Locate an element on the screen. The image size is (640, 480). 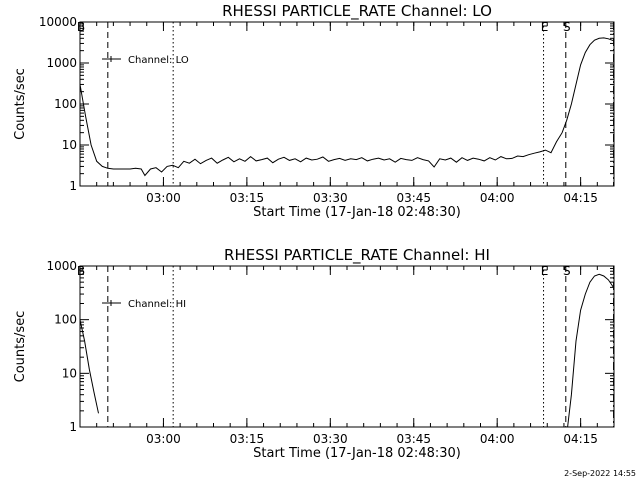
chart-title: RHESSI PARTICLE_RATE Channel: HI is located at coordinates (357, 255).